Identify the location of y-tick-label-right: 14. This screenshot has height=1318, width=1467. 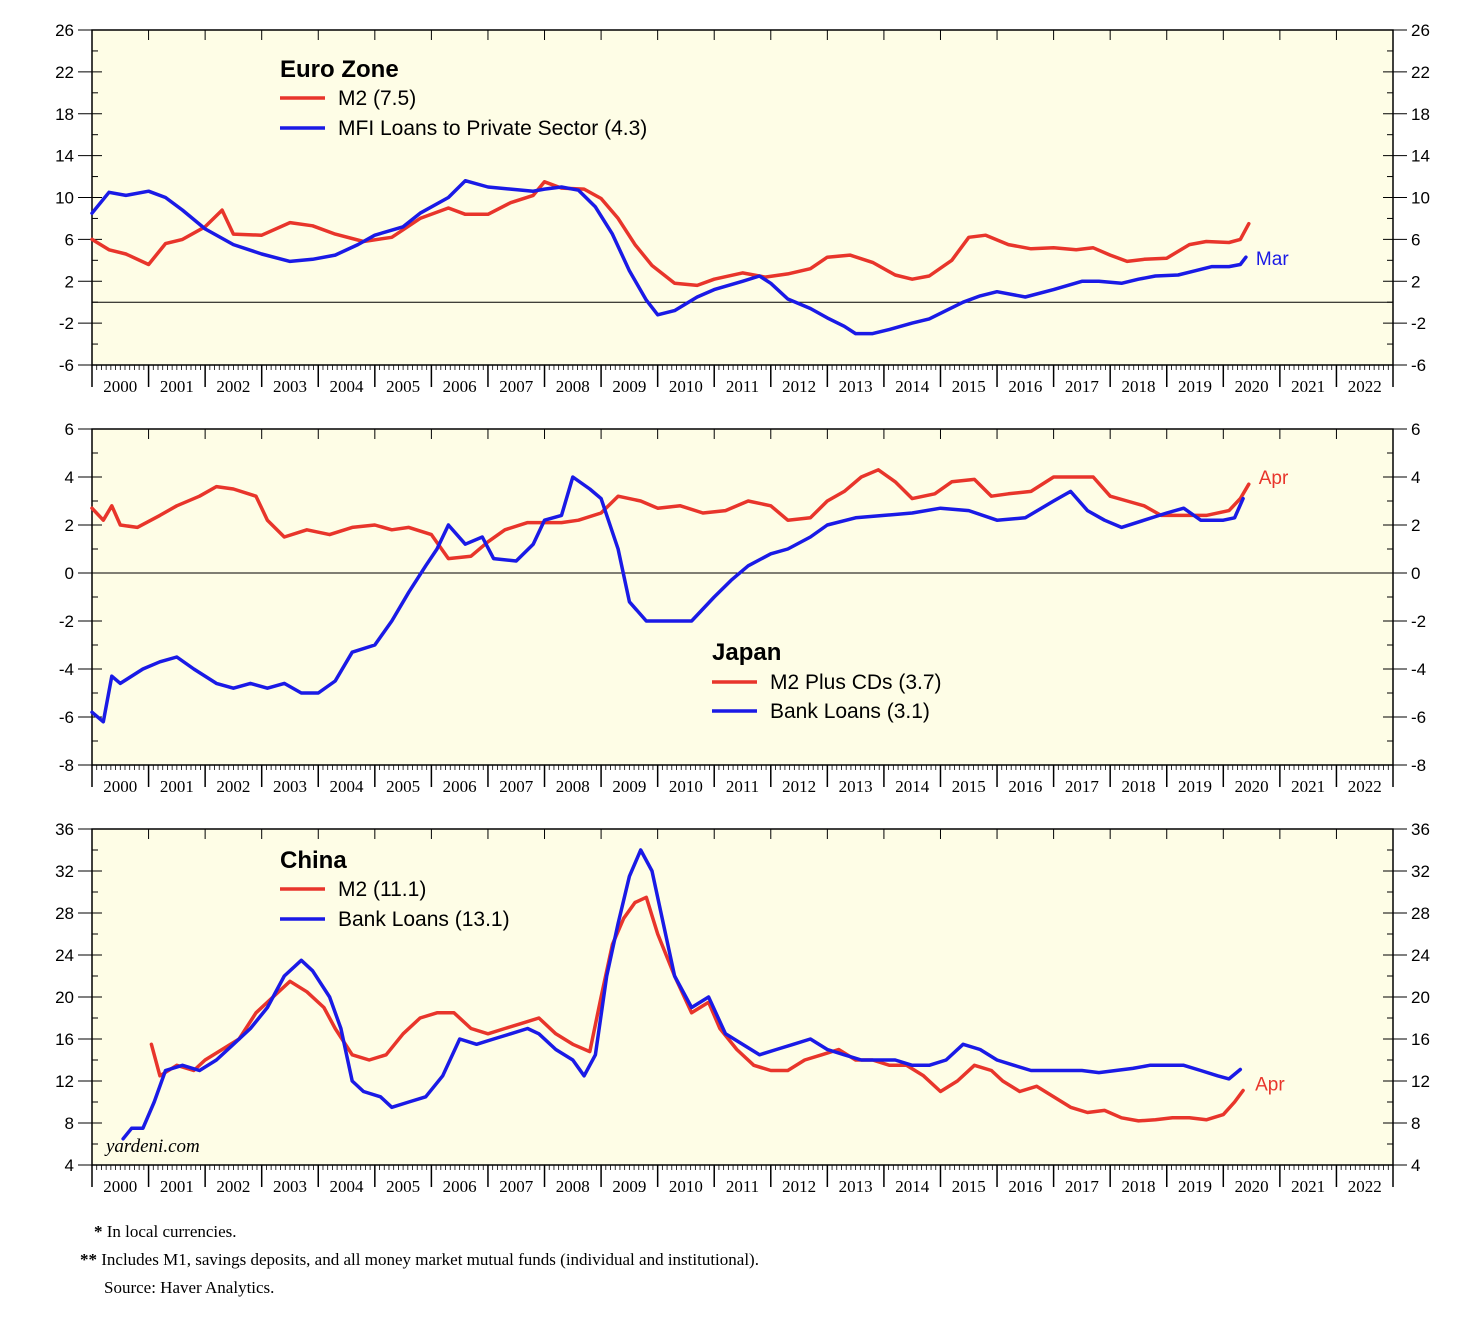
(1420, 156).